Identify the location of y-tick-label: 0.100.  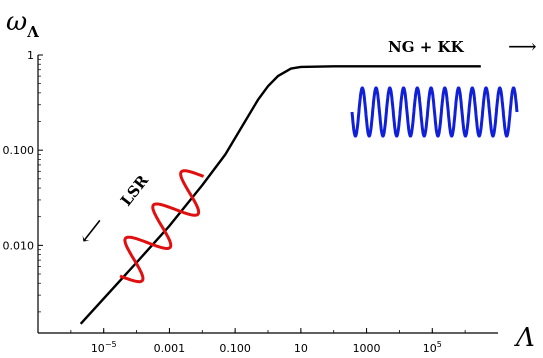
(19, 150).